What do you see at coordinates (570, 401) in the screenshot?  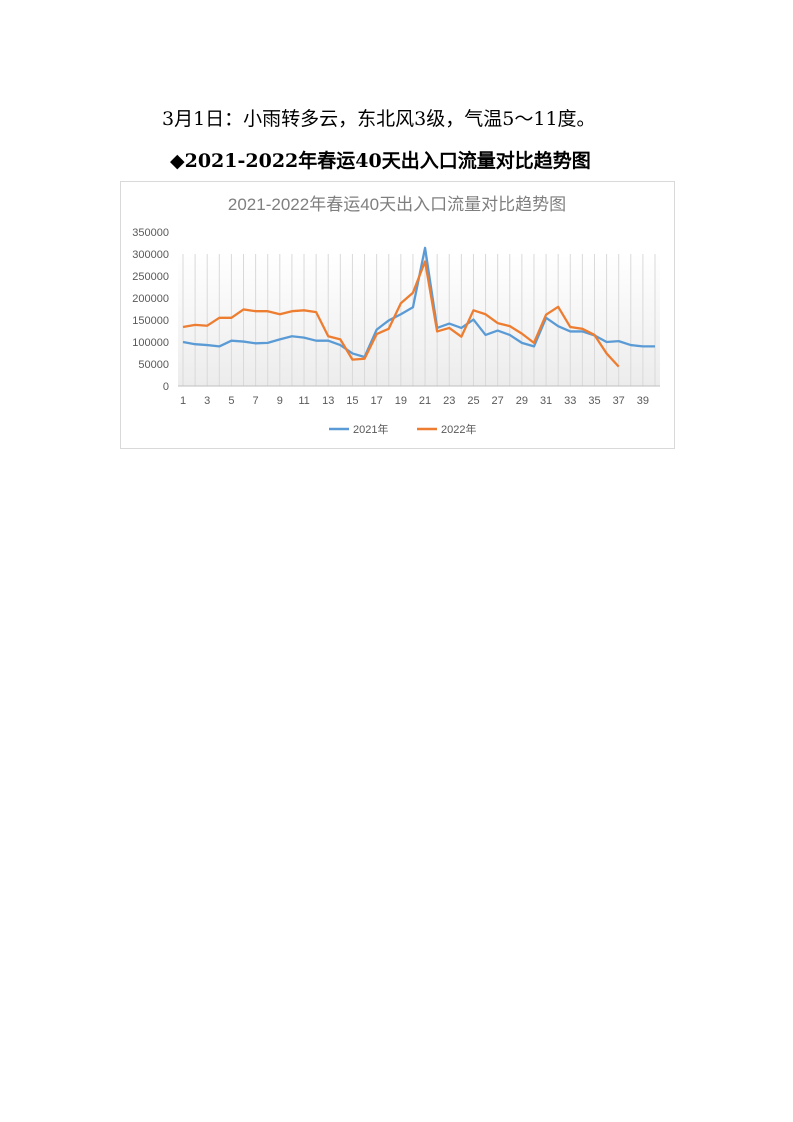 I see `x-tick-label: 33` at bounding box center [570, 401].